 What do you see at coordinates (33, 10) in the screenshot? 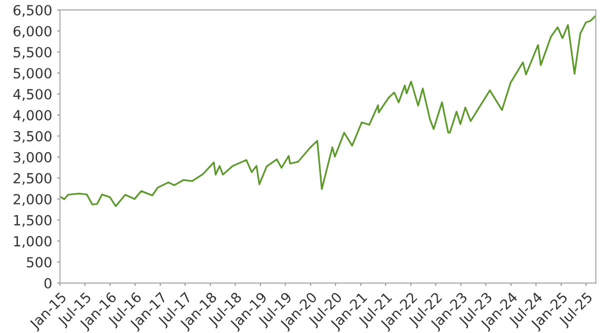
I see `y-tick-label: 6,500` at bounding box center [33, 10].